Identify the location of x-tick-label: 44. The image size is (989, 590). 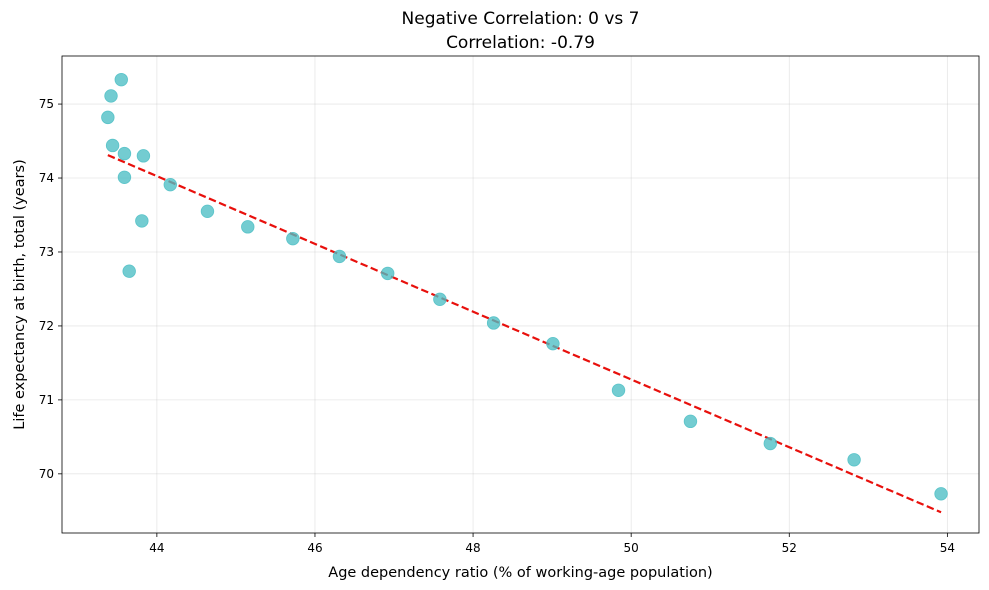
(156, 548).